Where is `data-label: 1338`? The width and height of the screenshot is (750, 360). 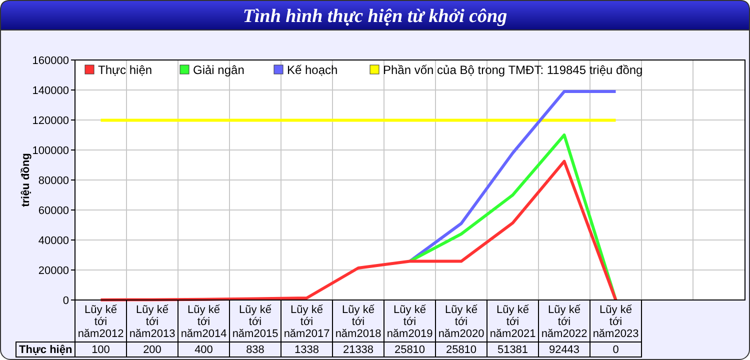 data-label: 1338 is located at coordinates (306, 350).